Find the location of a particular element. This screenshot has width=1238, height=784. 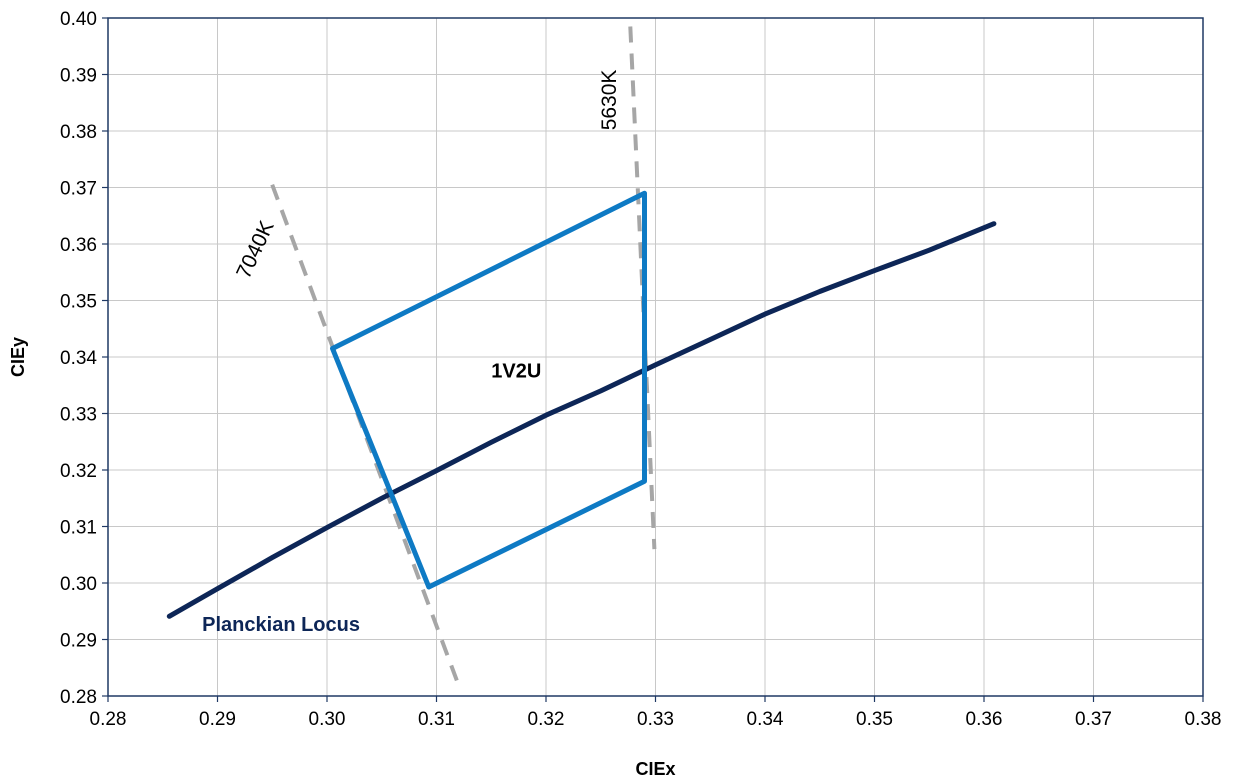

y-tick-label: 0.32 is located at coordinates (78, 471).